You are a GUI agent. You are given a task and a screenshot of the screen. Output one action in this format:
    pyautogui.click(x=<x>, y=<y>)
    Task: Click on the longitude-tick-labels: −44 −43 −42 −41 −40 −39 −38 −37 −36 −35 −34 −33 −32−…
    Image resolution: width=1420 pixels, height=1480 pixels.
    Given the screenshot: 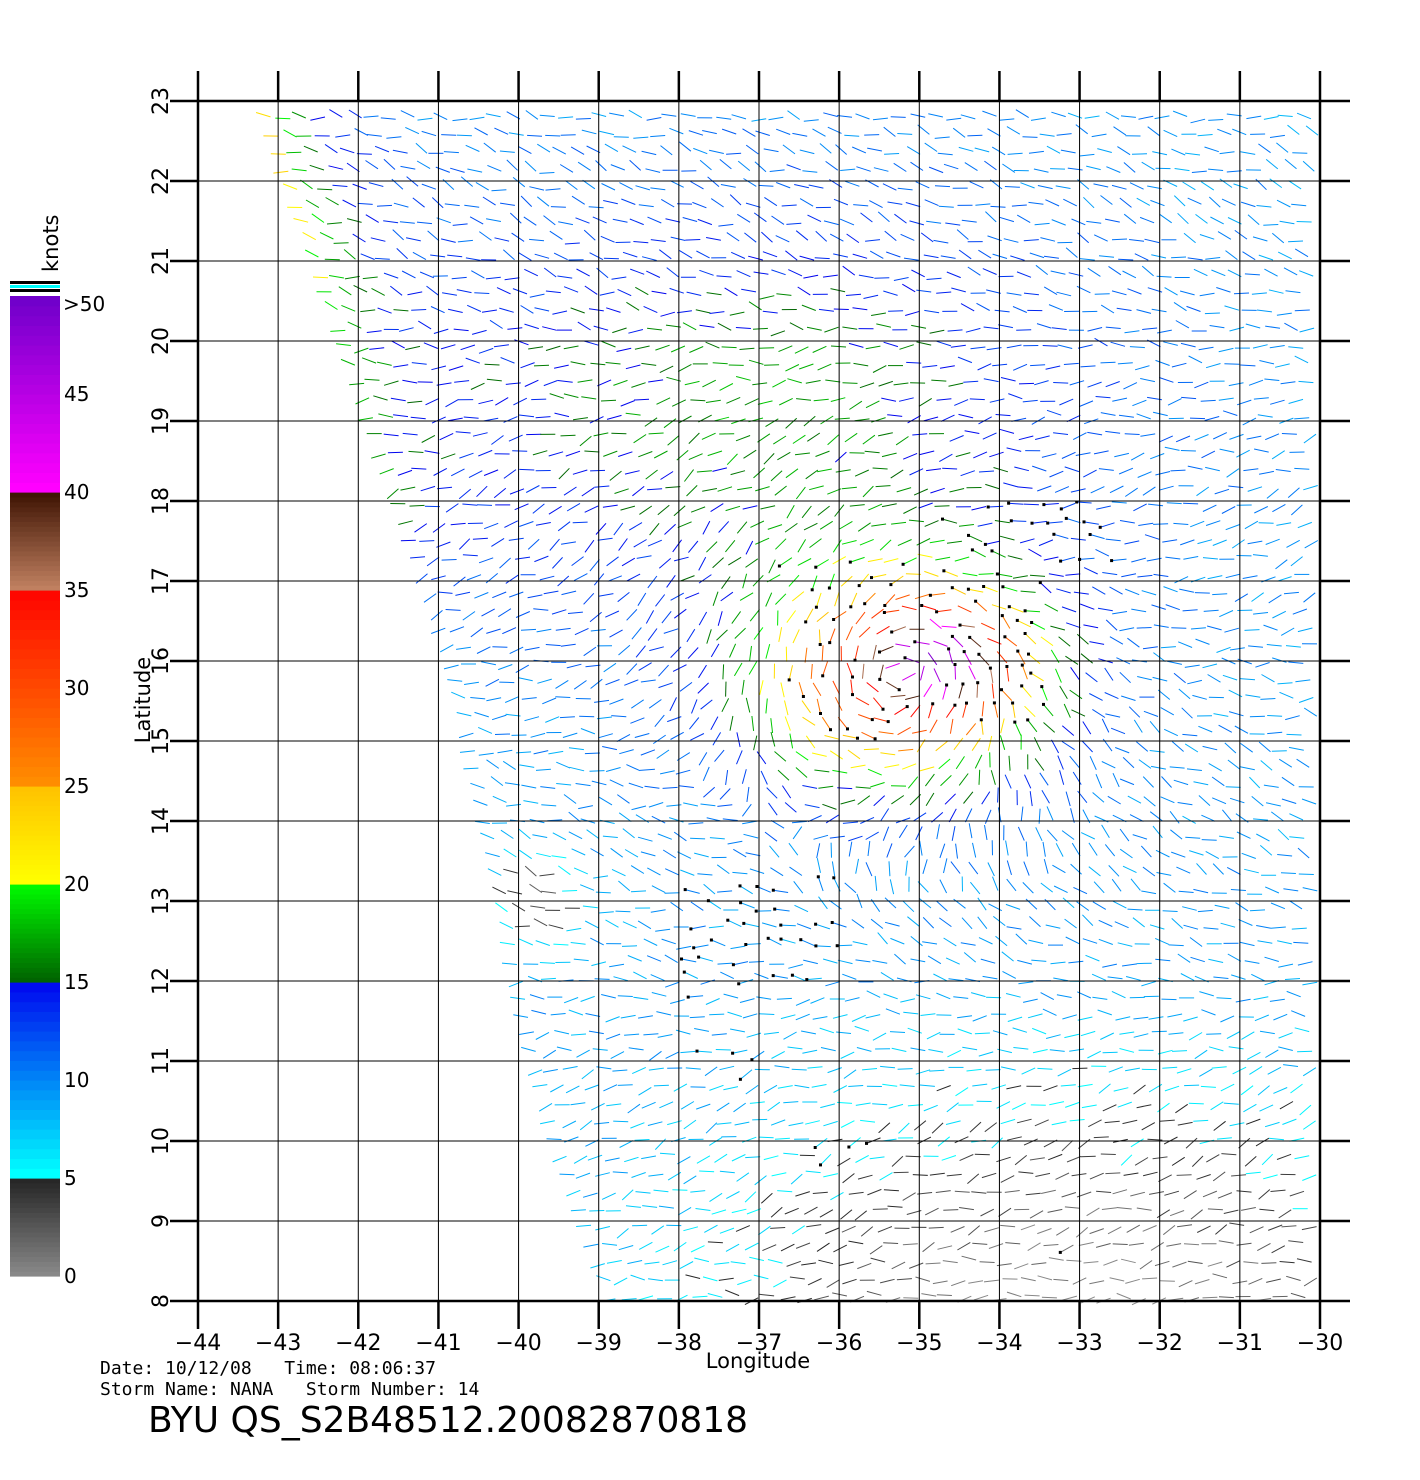 What is the action you would take?
    pyautogui.click(x=759, y=1343)
    